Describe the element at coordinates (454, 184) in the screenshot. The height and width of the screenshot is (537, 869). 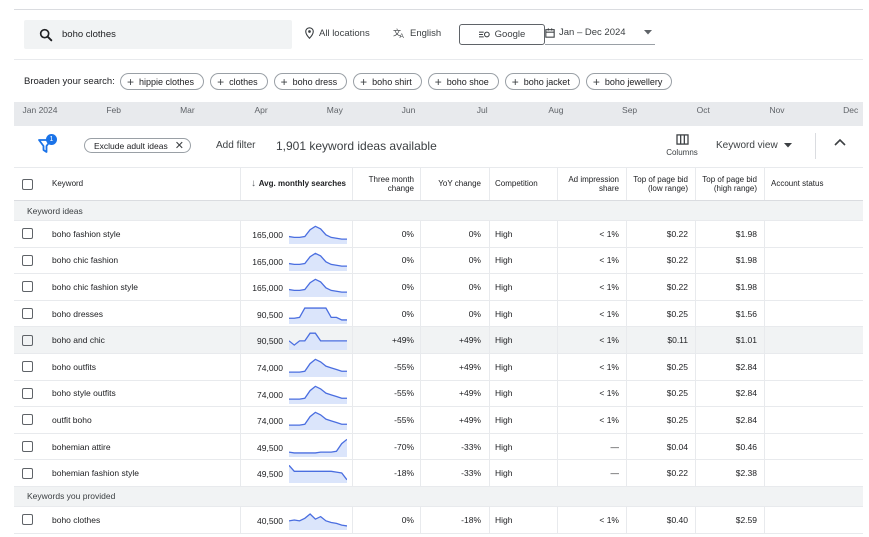
I see `header-yoy-change: YoY change` at that location.